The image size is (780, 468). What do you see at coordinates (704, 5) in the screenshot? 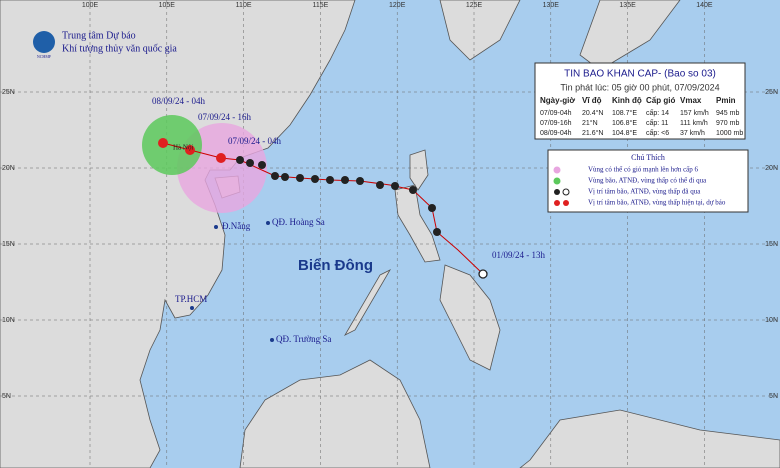
I see `lon-label: 140E` at bounding box center [704, 5].